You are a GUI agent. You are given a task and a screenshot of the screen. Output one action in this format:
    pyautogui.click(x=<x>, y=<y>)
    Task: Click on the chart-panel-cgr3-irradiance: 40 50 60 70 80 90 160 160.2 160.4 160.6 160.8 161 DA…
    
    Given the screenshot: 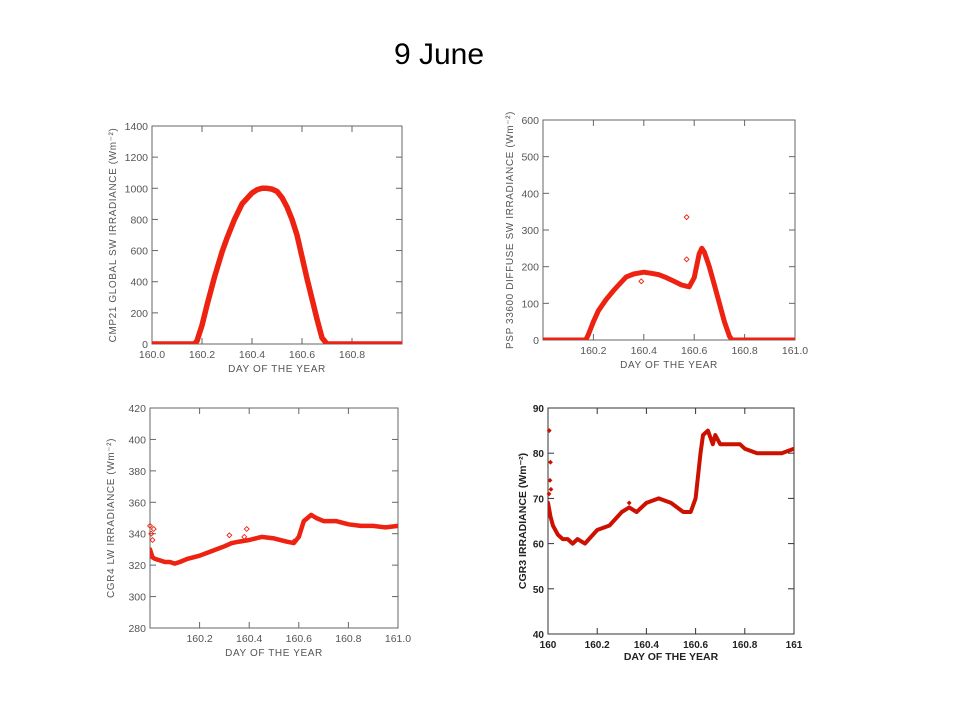 What is the action you would take?
    pyautogui.click(x=660, y=533)
    